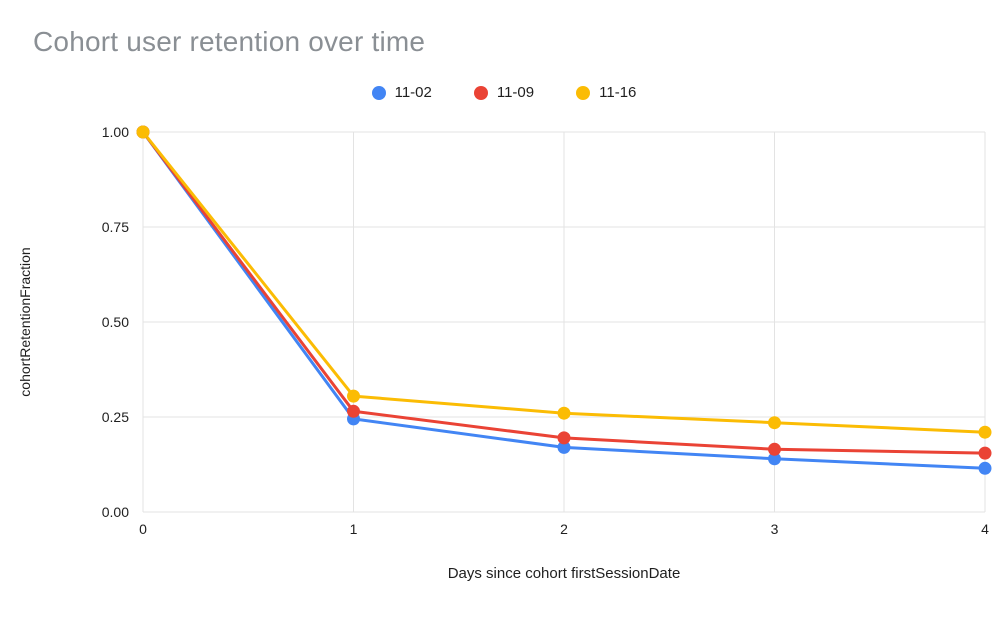  What do you see at coordinates (413, 92) in the screenshot?
I see `legend-label: 11-02` at bounding box center [413, 92].